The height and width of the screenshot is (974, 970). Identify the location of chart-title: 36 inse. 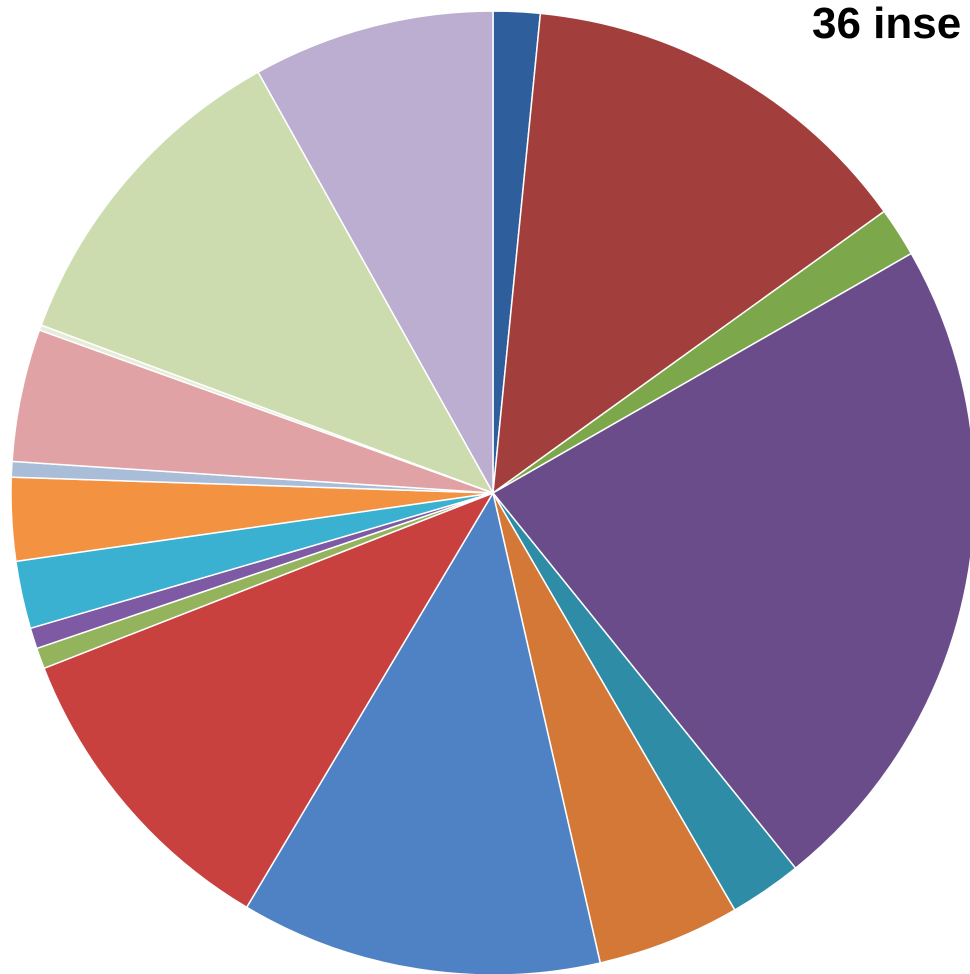
(887, 24).